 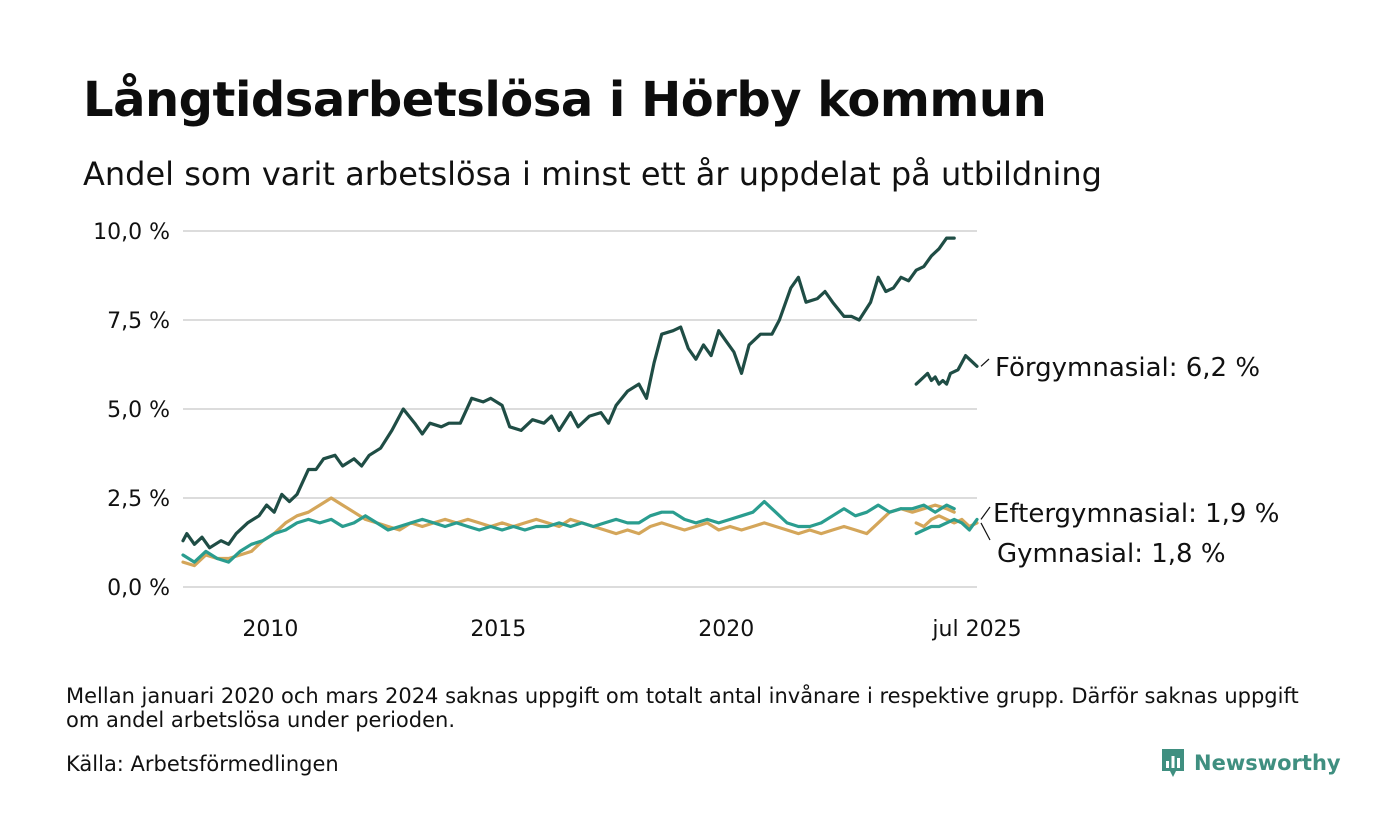 I want to click on y-axis-ticks: 0,0 % 2,5 % 5,0 % 7,5 % 10,0 %, so click(x=131, y=410).